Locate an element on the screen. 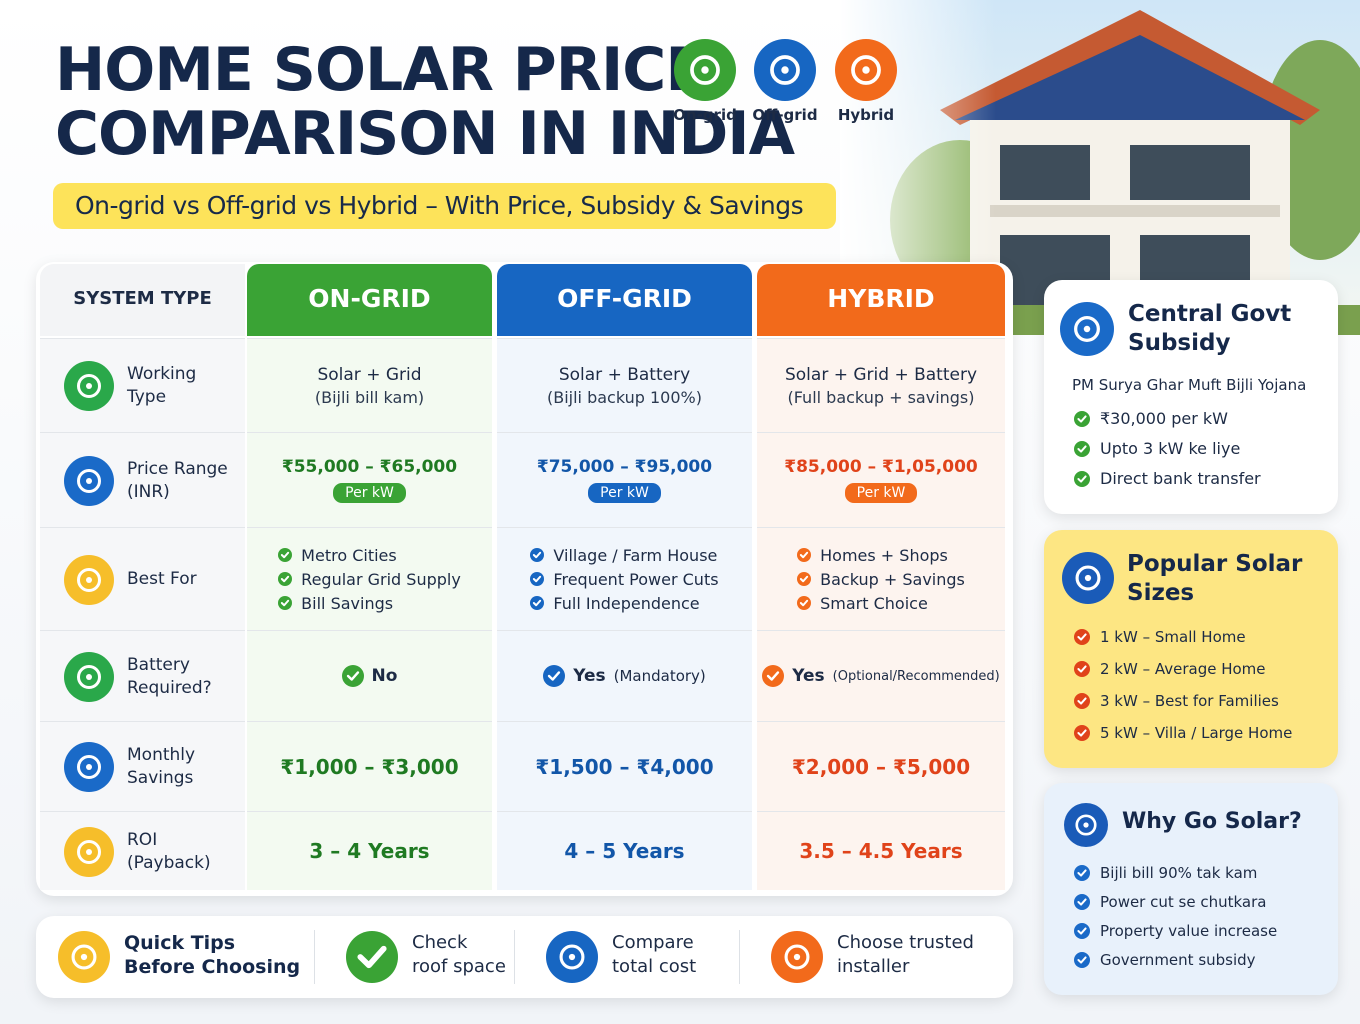 The image size is (1360, 1024). row-label: Monthly Savings is located at coordinates (161, 767).